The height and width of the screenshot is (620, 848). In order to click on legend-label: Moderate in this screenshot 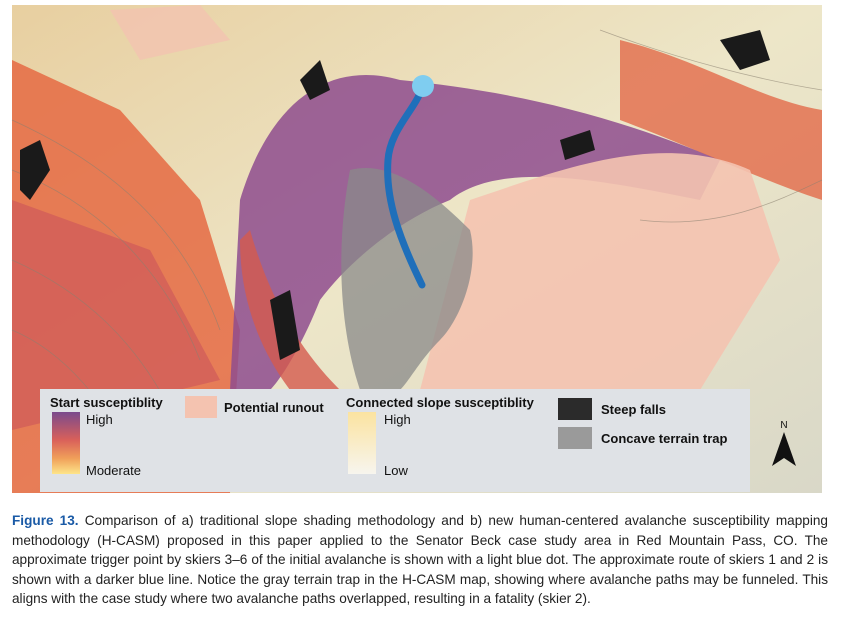, I will do `click(113, 470)`.